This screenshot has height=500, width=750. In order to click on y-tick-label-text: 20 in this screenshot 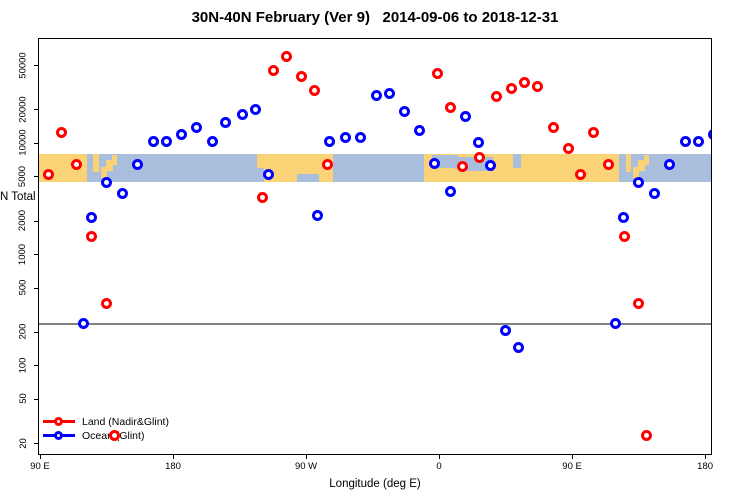, I will do `click(23, 443)`.